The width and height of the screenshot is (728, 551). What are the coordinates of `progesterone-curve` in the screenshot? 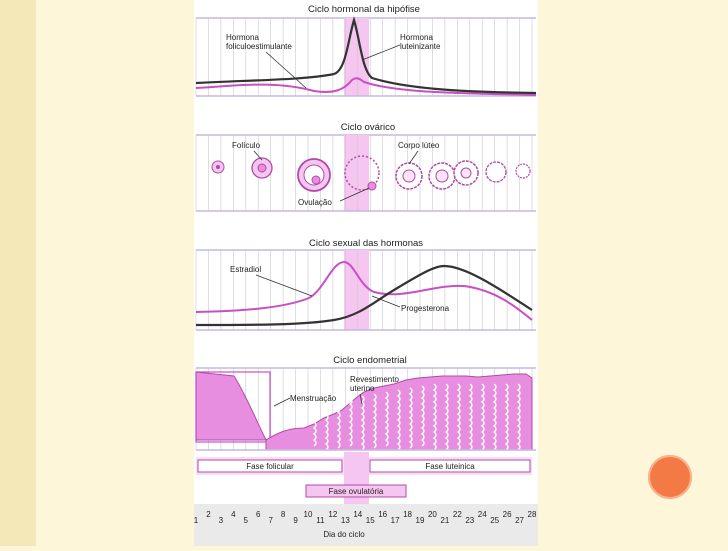 It's located at (364, 295).